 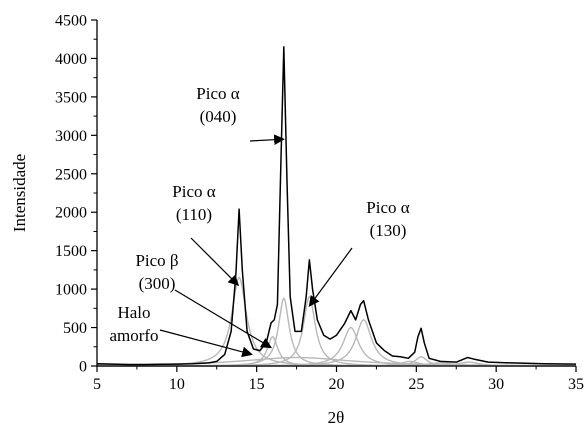 I want to click on y-tick-label: 500, so click(x=75, y=328).